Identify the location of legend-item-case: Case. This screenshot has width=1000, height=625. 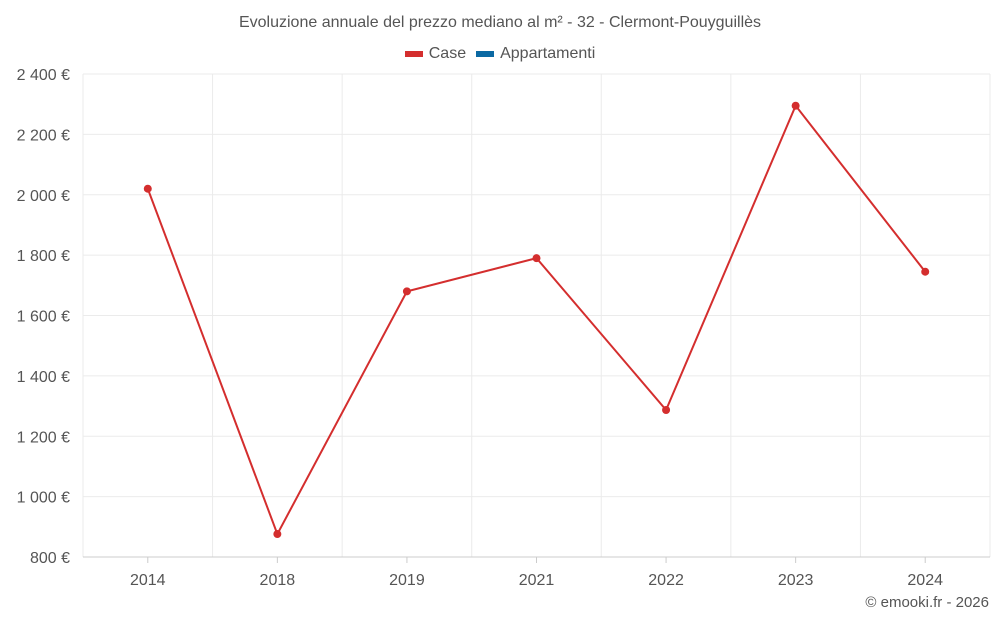
(435, 54).